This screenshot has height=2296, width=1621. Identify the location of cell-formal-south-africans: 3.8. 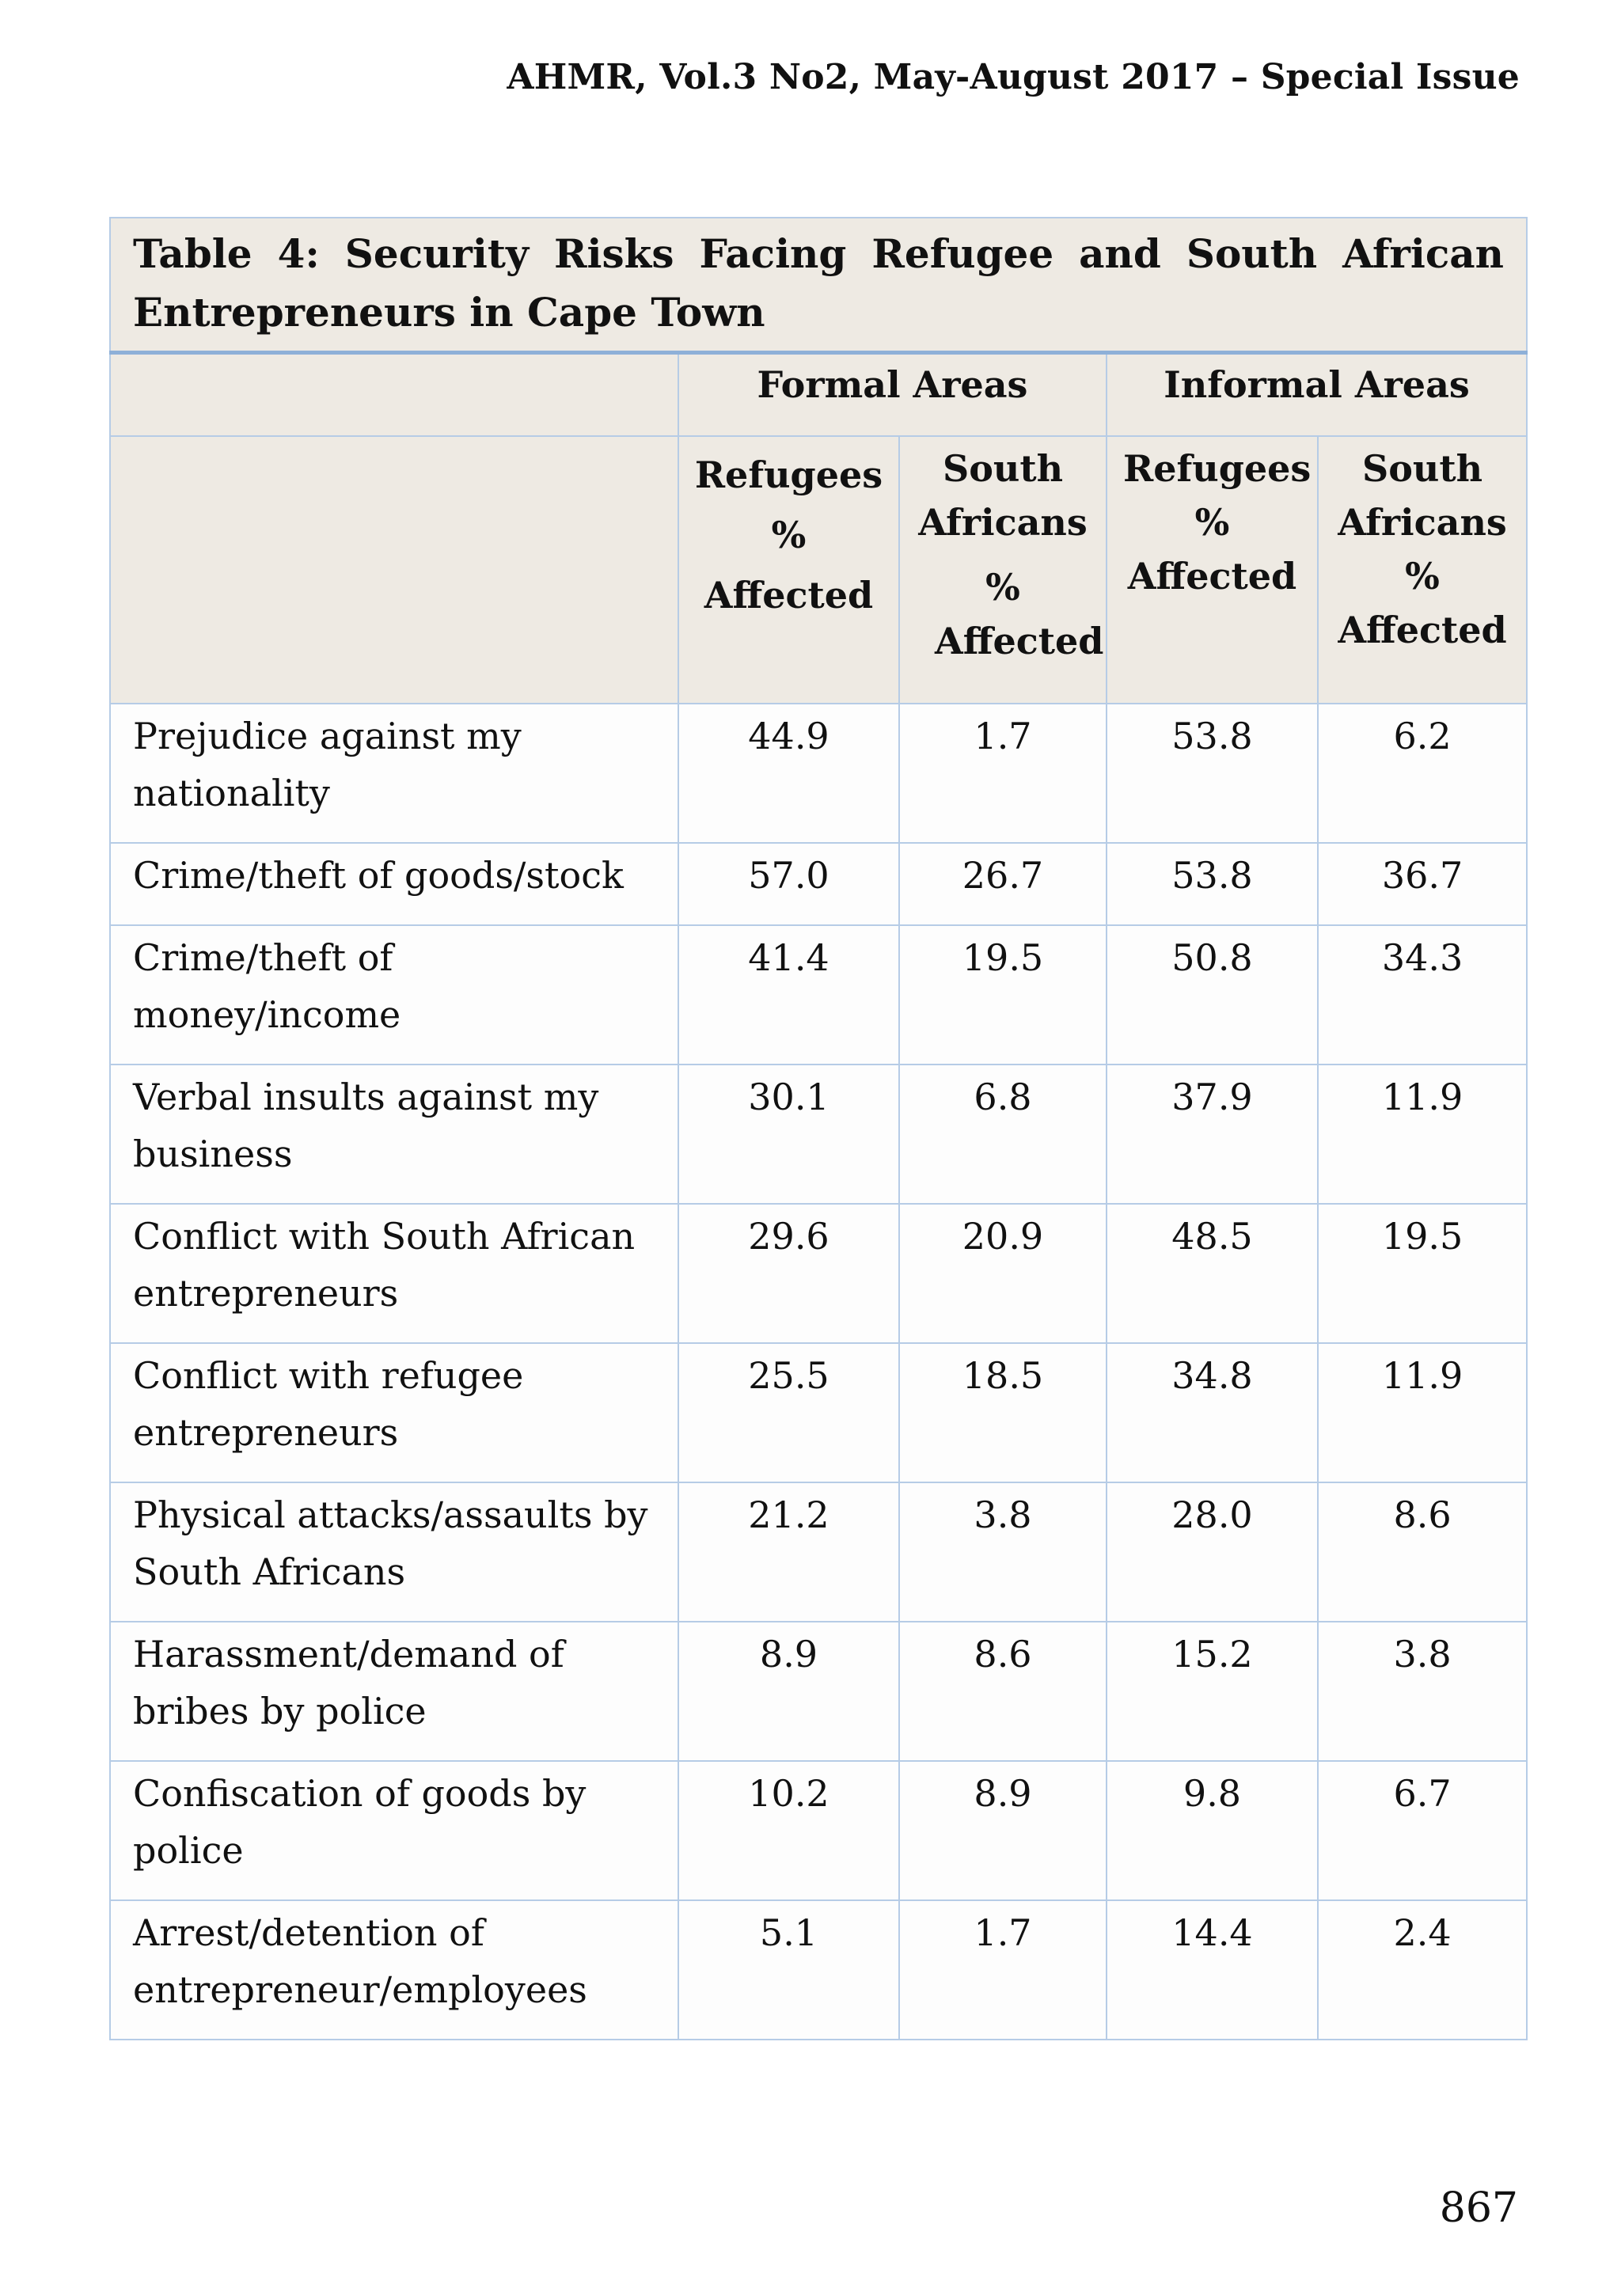
(1002, 1552).